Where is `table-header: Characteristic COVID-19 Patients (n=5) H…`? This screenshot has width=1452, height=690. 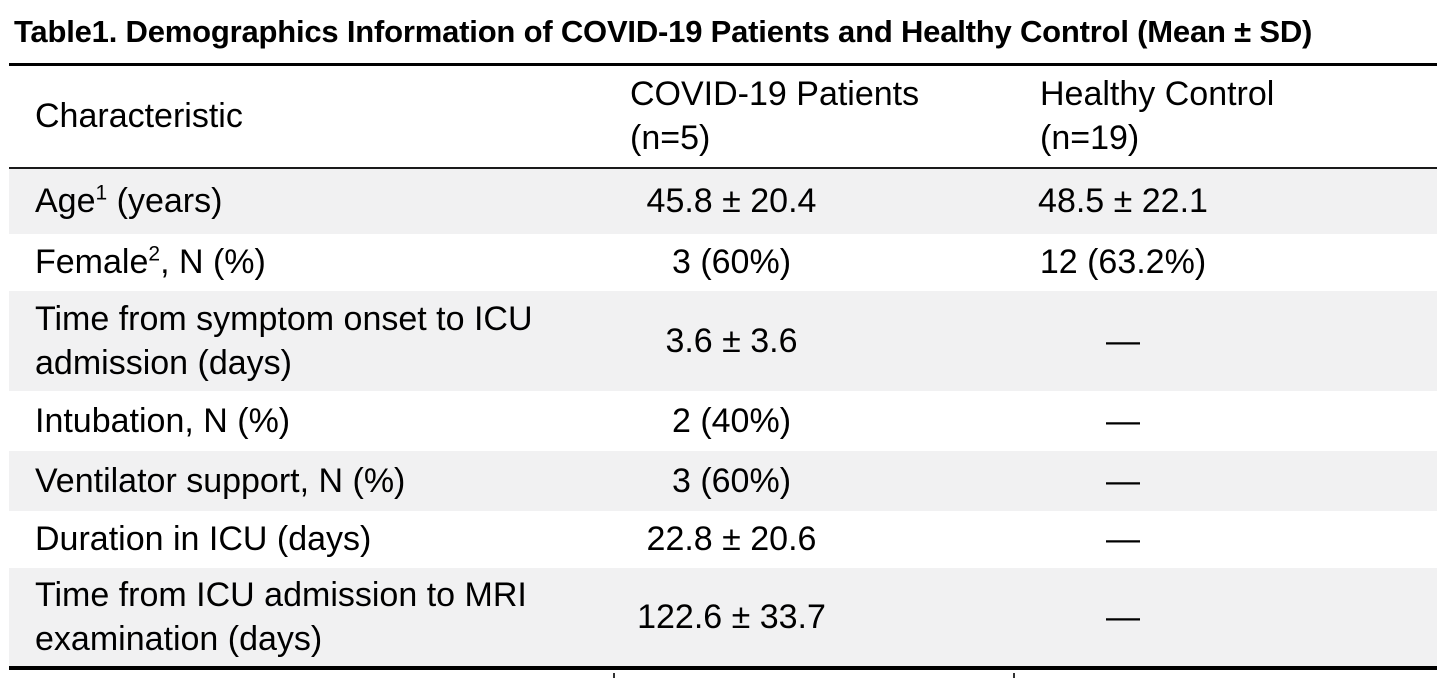 table-header: Characteristic COVID-19 Patients (n=5) H… is located at coordinates (723, 116).